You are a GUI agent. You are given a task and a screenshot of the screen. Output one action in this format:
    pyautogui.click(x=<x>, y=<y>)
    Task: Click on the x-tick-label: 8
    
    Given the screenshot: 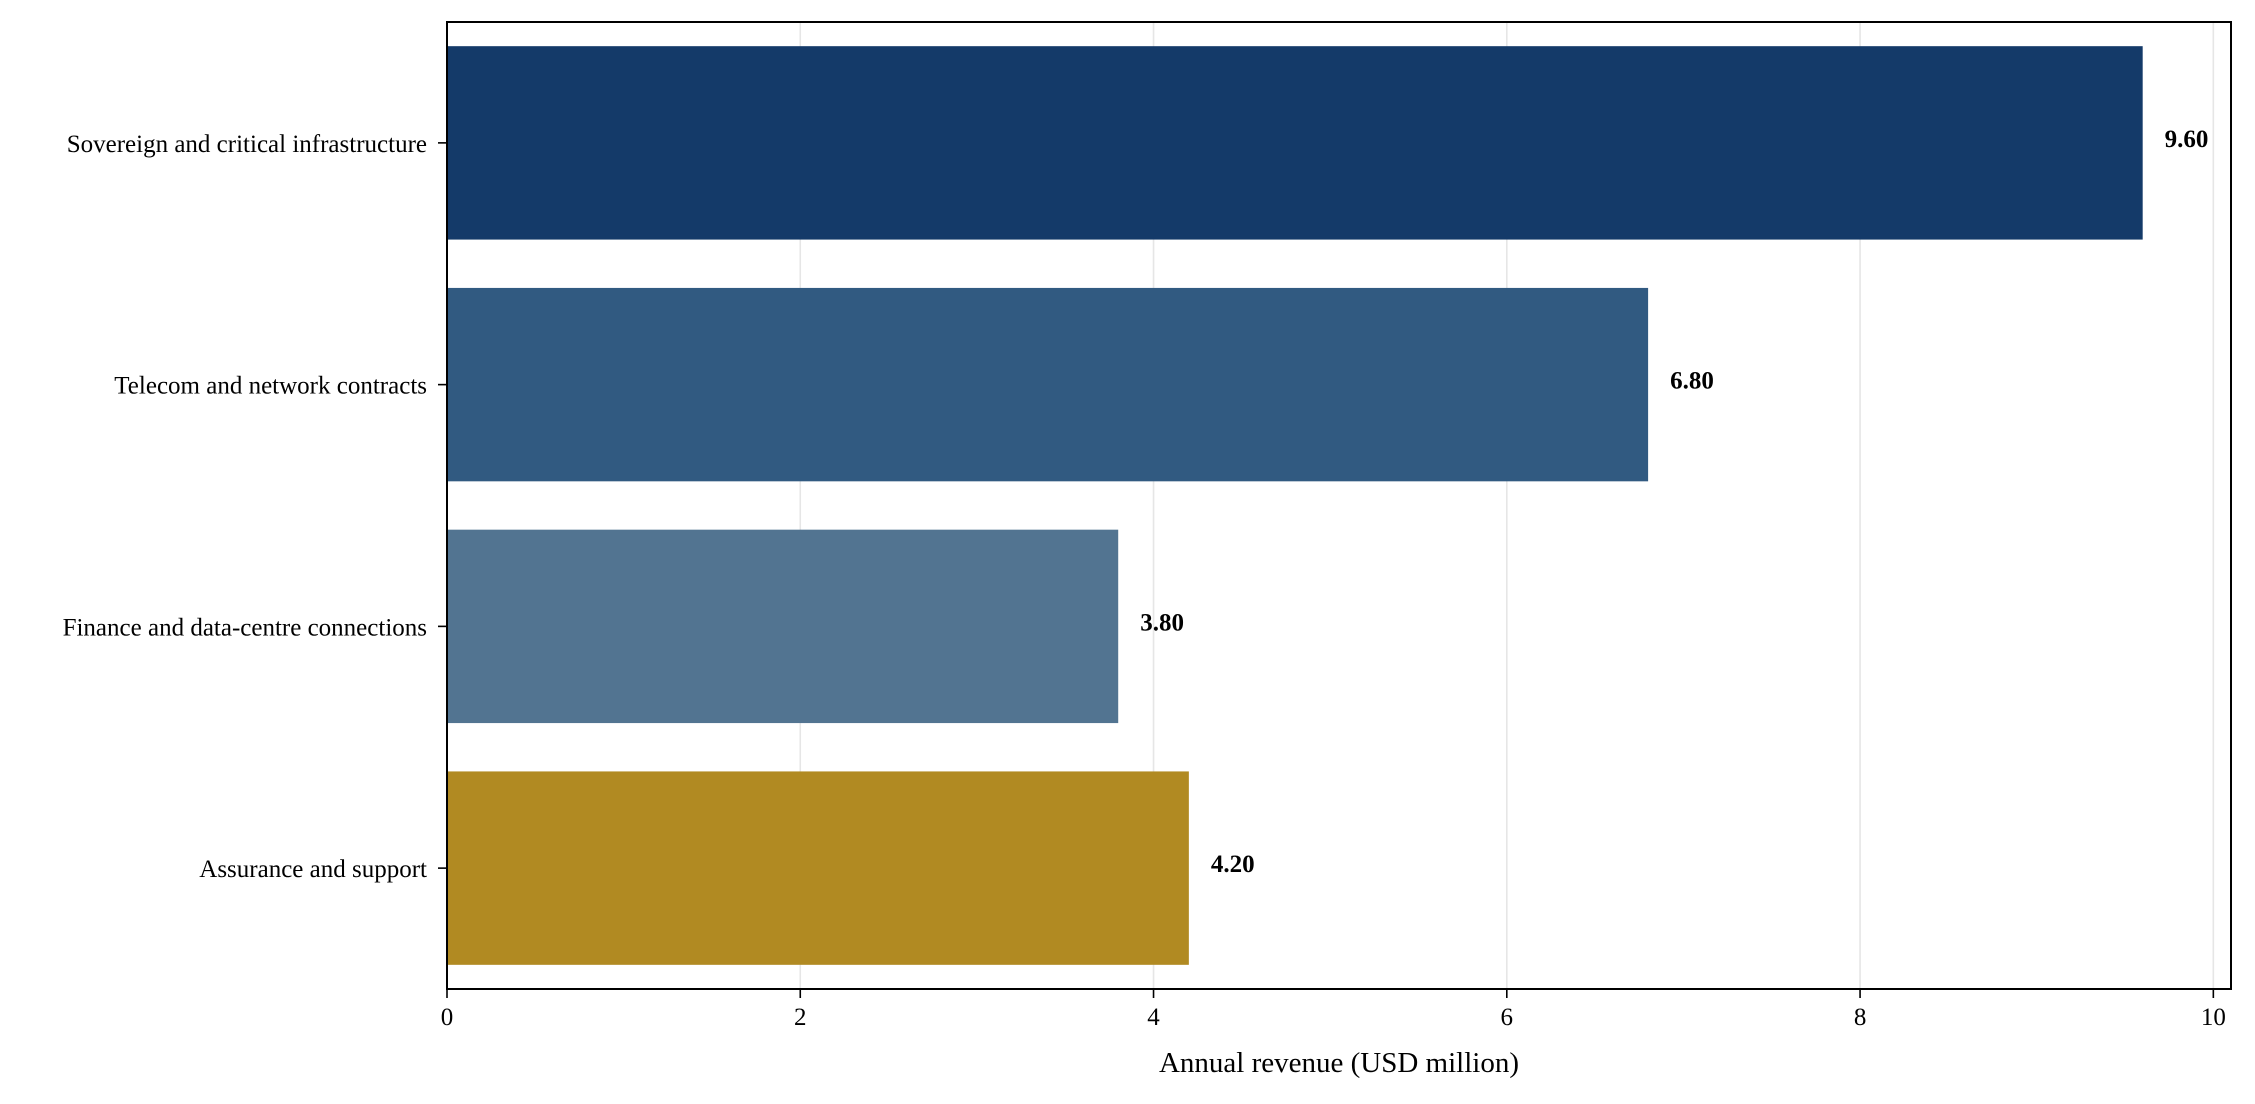 What is the action you would take?
    pyautogui.click(x=1860, y=1017)
    